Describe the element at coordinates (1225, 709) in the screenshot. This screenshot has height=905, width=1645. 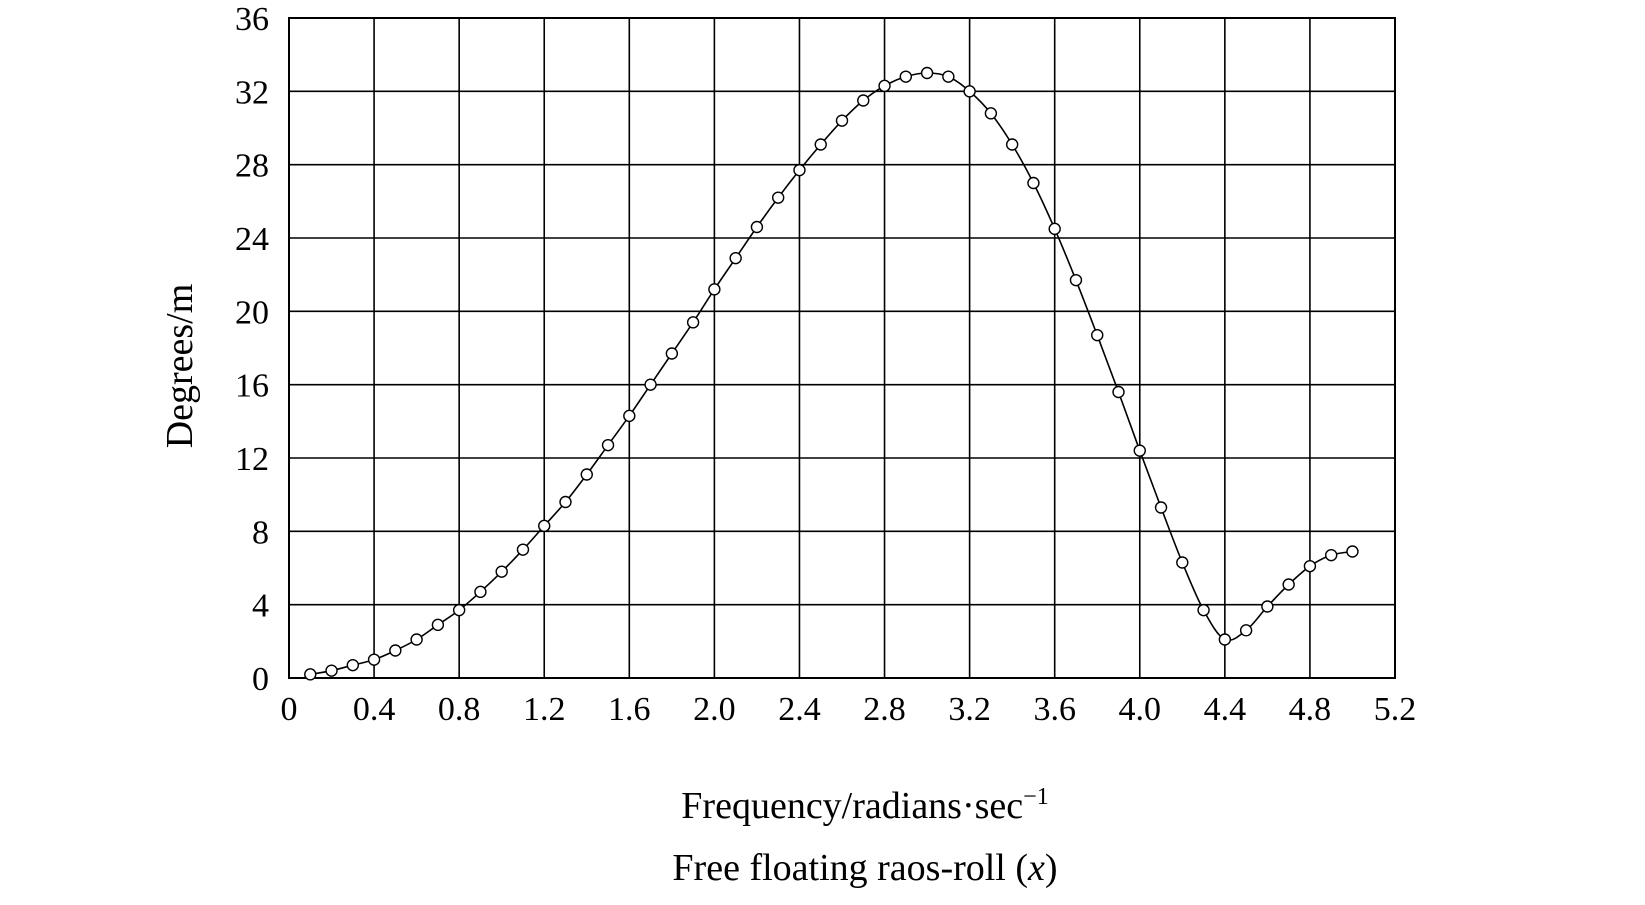
I see `x-tick-label: 4.4` at that location.